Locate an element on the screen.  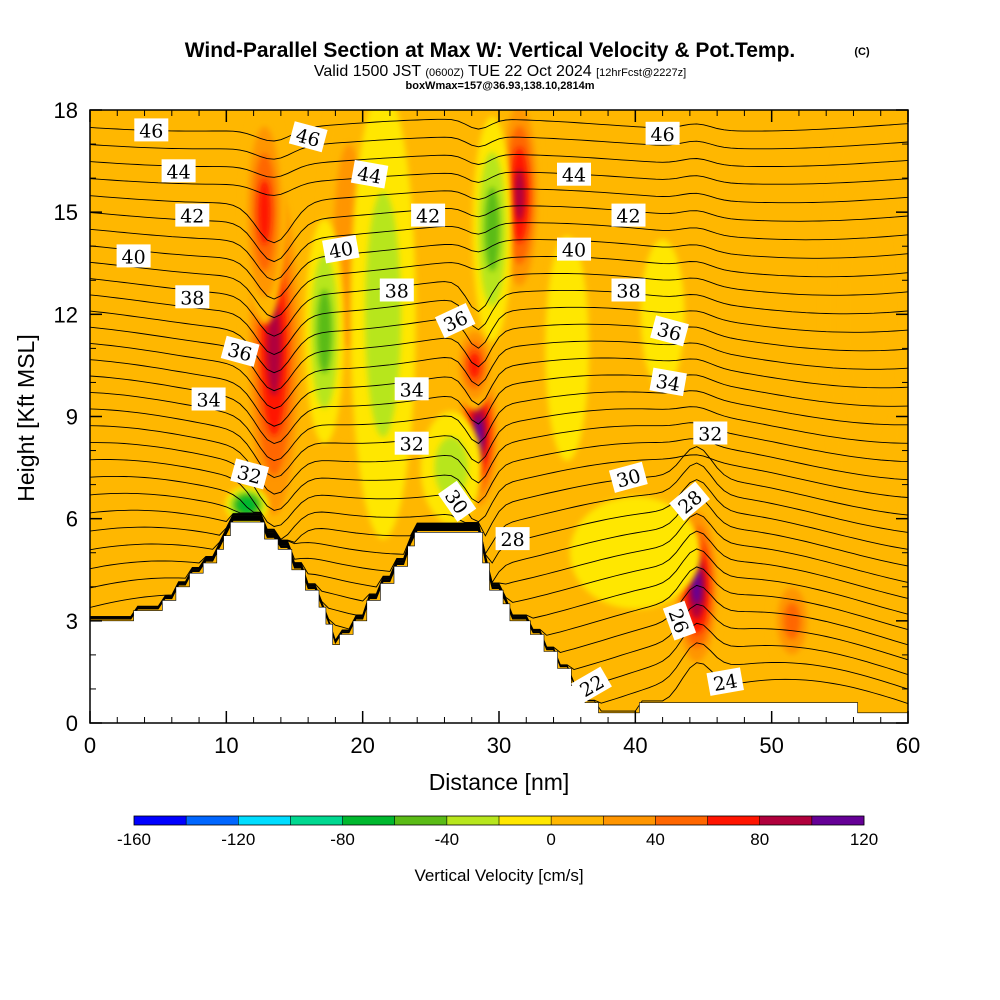
contour-label: 40 is located at coordinates (341, 249).